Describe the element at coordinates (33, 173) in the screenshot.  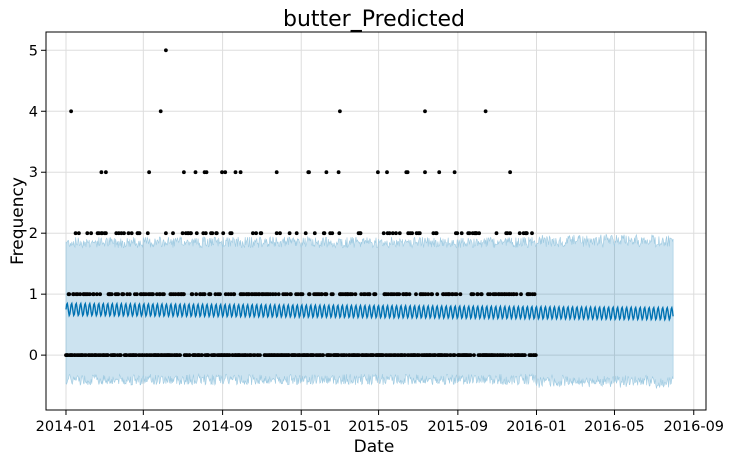
I see `y-tick-label: 3` at that location.